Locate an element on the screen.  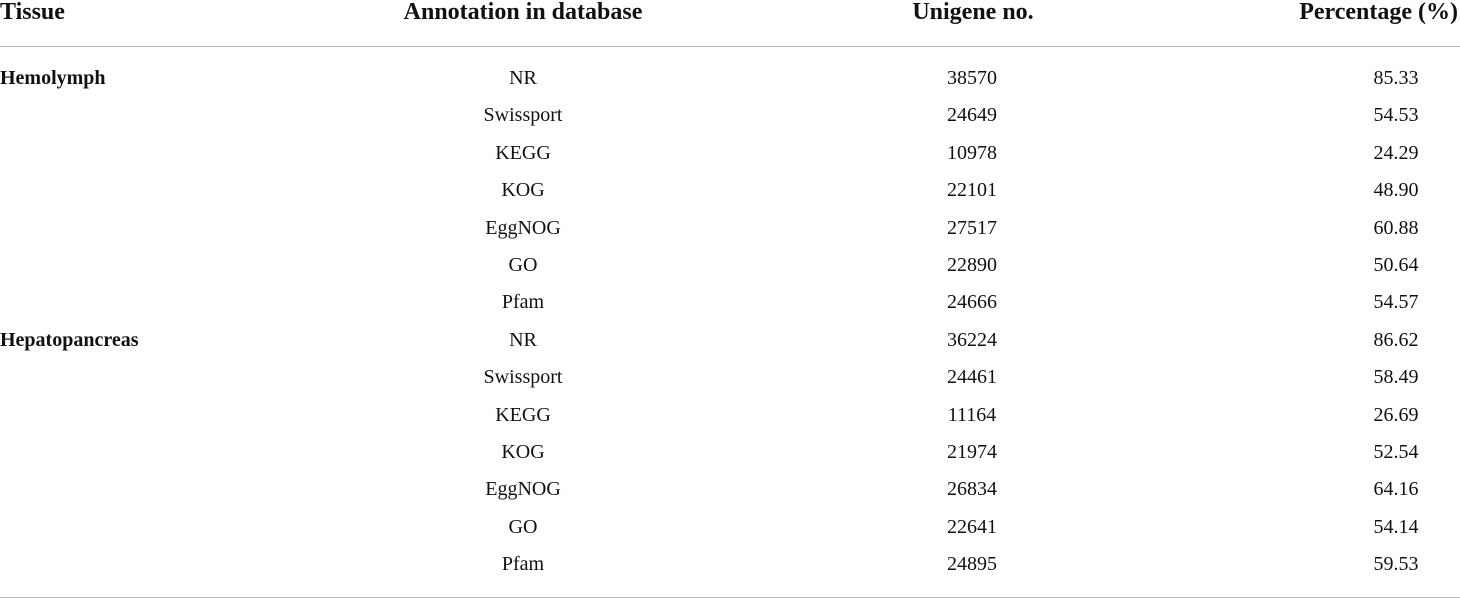
unigene-cell: 22890 is located at coordinates (972, 265).